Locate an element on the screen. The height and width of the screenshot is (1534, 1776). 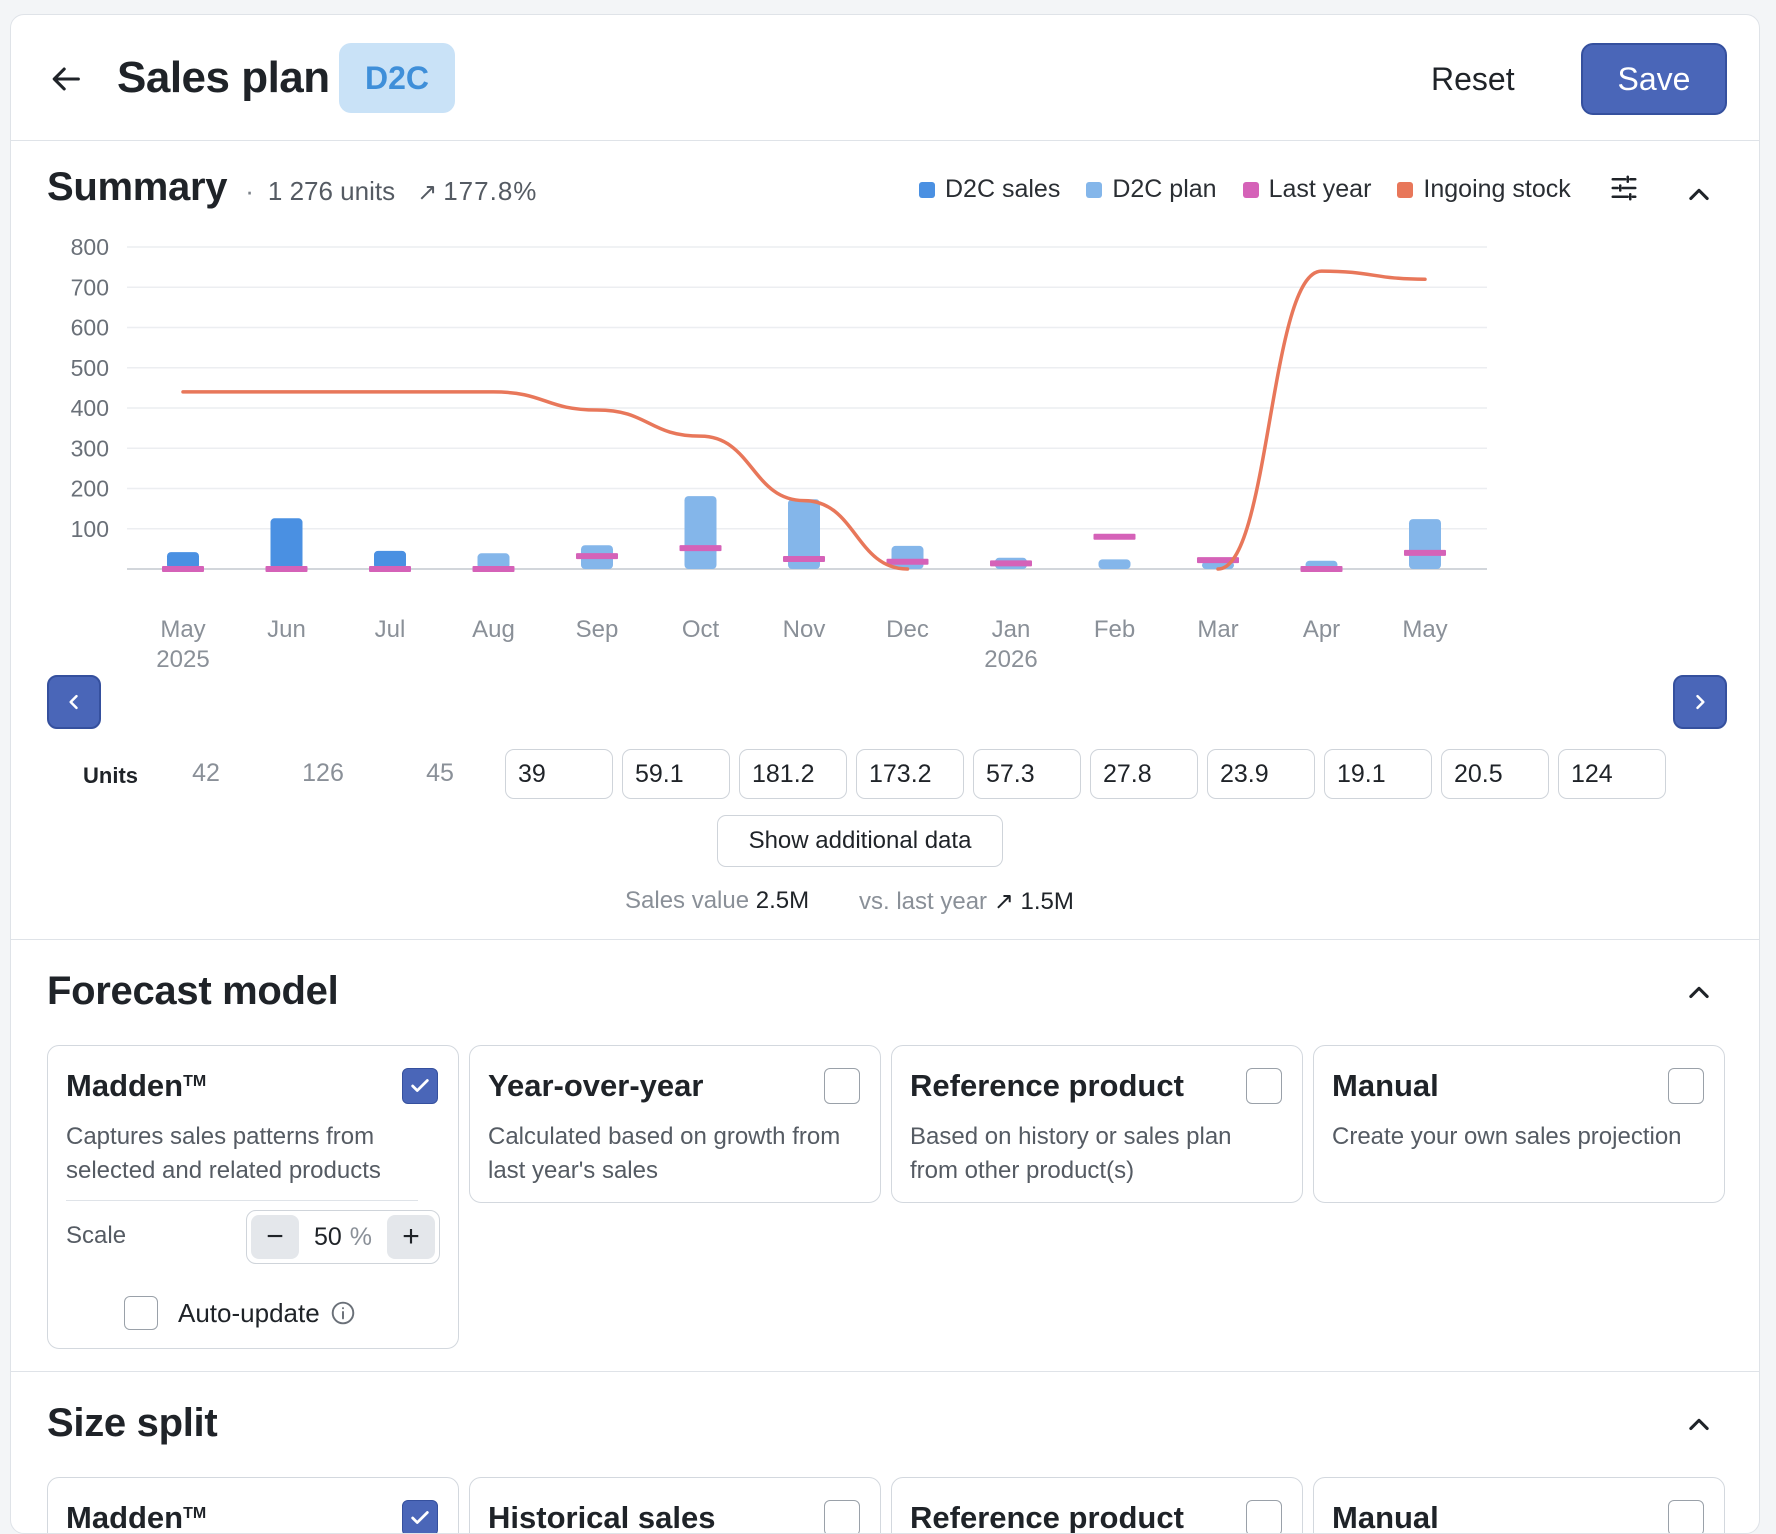
x-tick-label: Feb is located at coordinates (1114, 629).